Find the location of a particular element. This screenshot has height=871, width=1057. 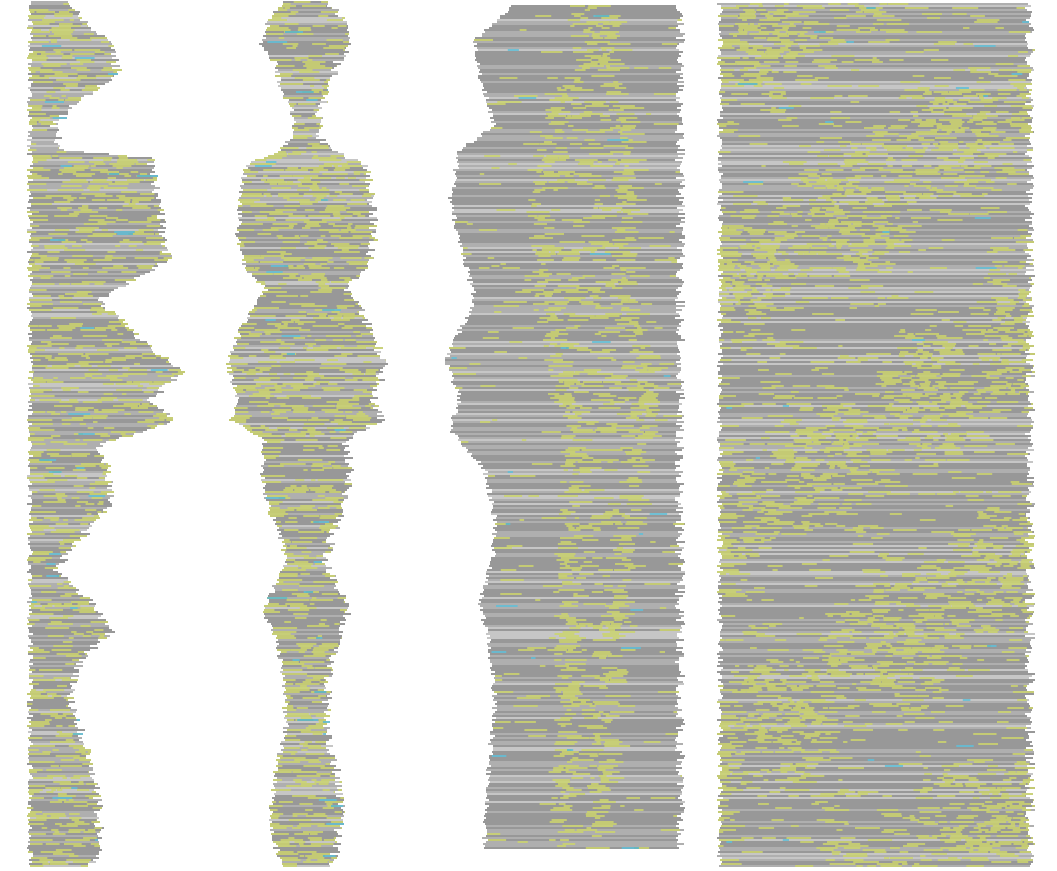

left-profile-highlight-lines is located at coordinates (106, 435).